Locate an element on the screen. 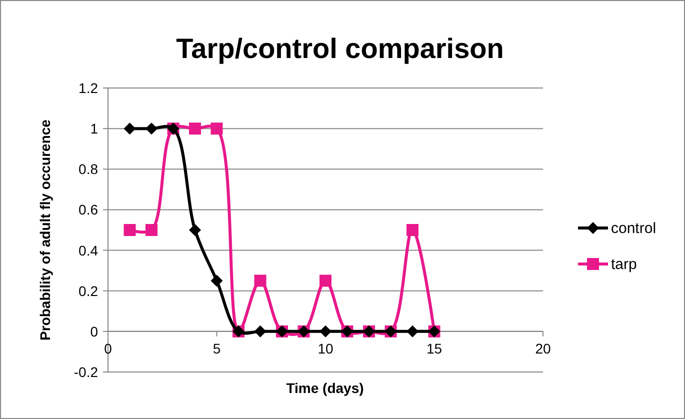 Image resolution: width=685 pixels, height=419 pixels. y-tick-label: 0.6 is located at coordinates (88, 210).